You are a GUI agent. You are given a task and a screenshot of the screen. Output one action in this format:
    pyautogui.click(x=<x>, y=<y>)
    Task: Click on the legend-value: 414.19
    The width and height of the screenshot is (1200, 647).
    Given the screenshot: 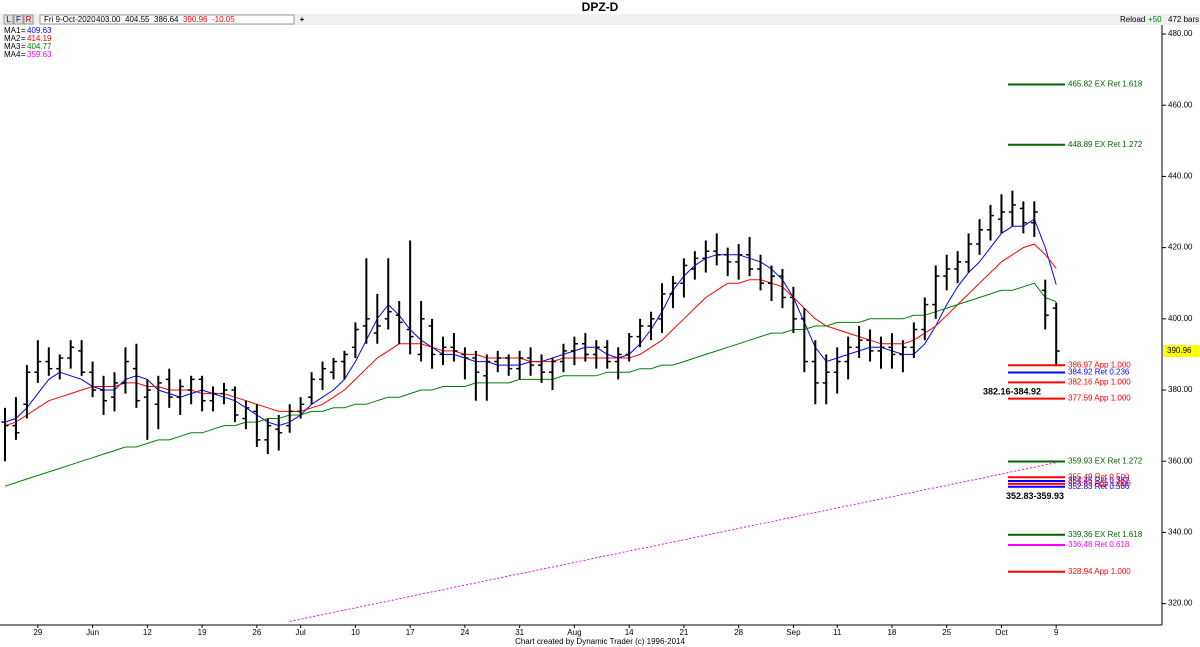 What is the action you would take?
    pyautogui.click(x=39, y=38)
    